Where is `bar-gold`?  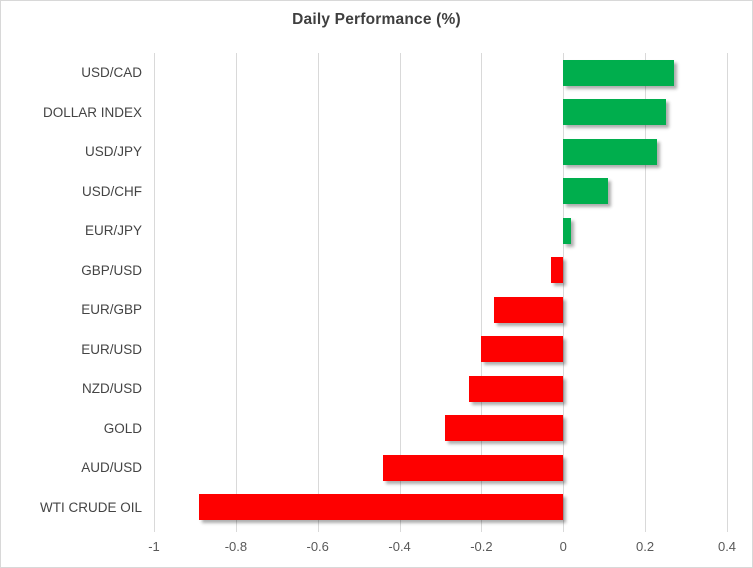 bar-gold is located at coordinates (504, 428).